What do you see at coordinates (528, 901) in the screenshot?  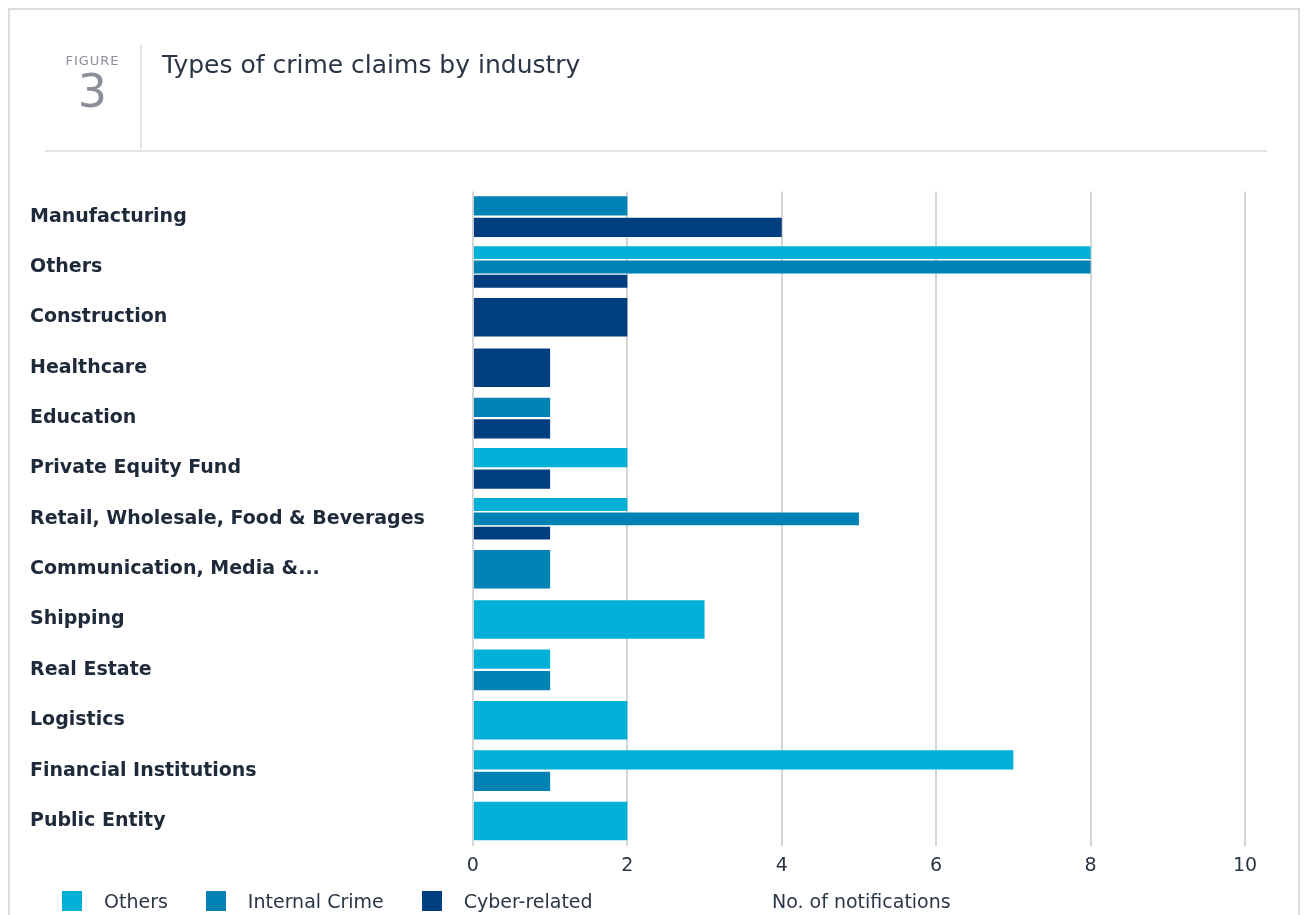 I see `legend-label: Cyber-related` at bounding box center [528, 901].